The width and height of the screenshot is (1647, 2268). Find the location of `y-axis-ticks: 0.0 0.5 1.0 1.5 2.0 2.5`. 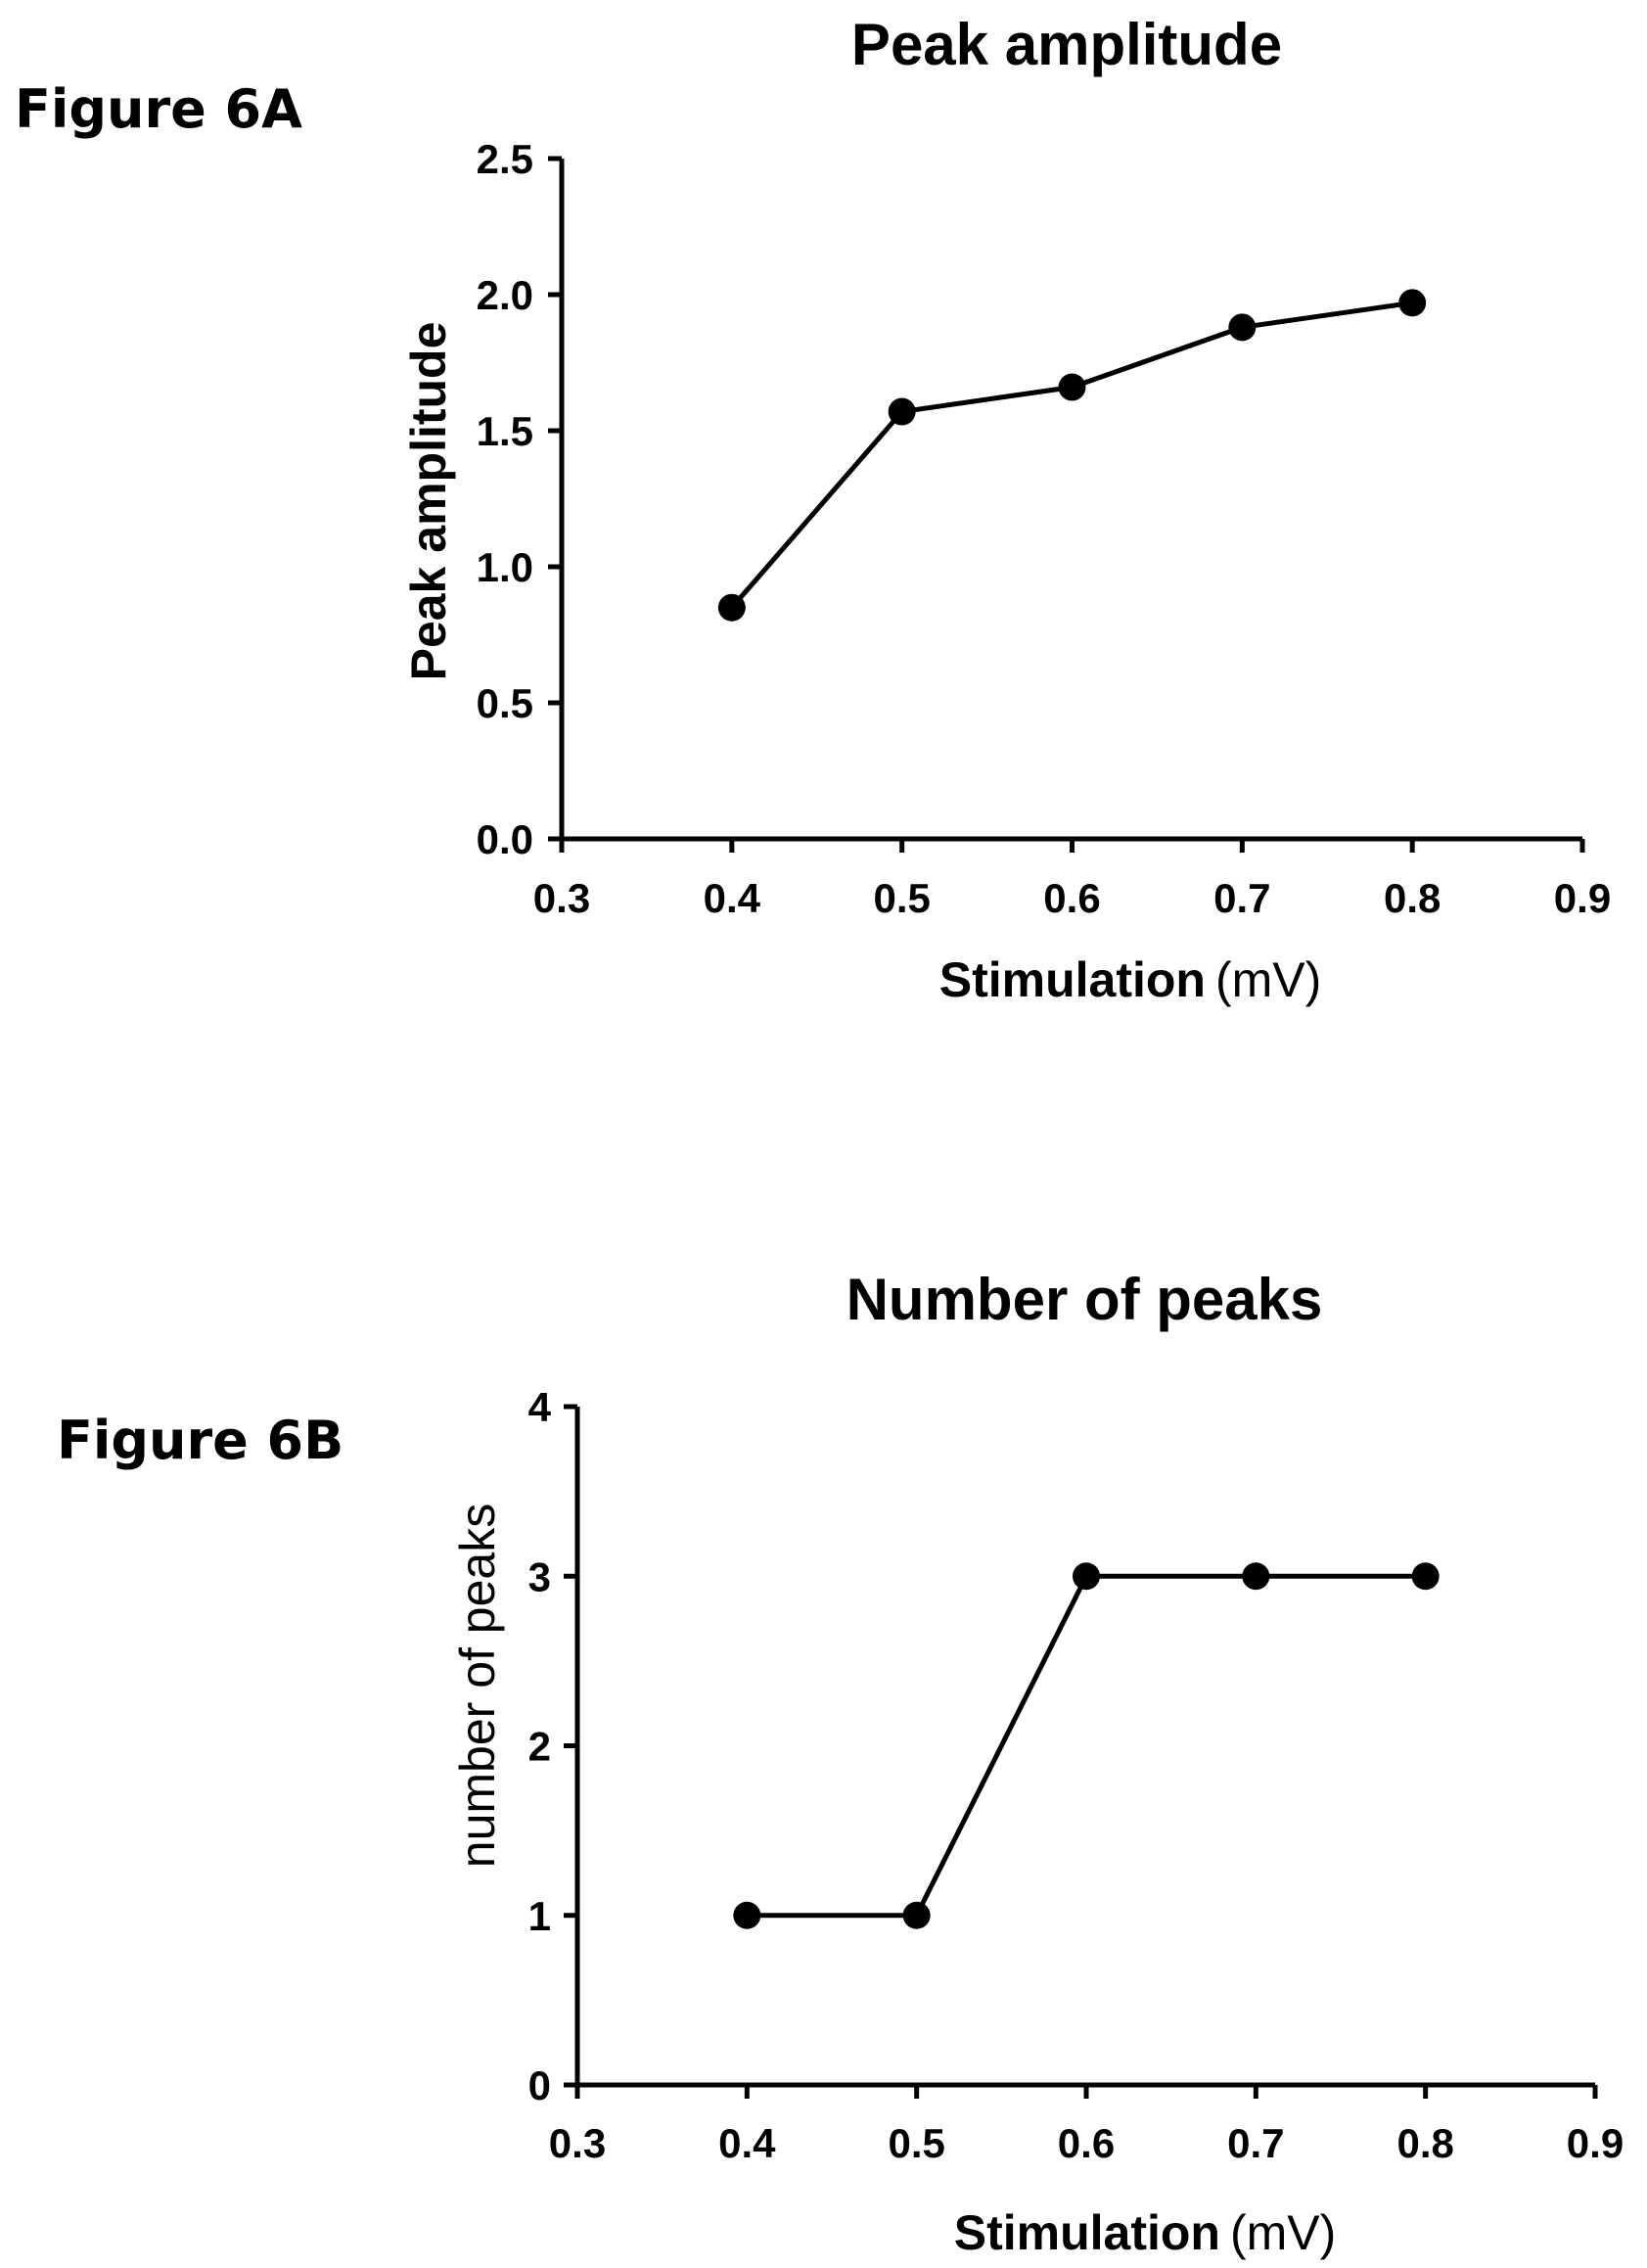

y-axis-ticks: 0.0 0.5 1.0 1.5 2.0 2.5 is located at coordinates (519, 499).